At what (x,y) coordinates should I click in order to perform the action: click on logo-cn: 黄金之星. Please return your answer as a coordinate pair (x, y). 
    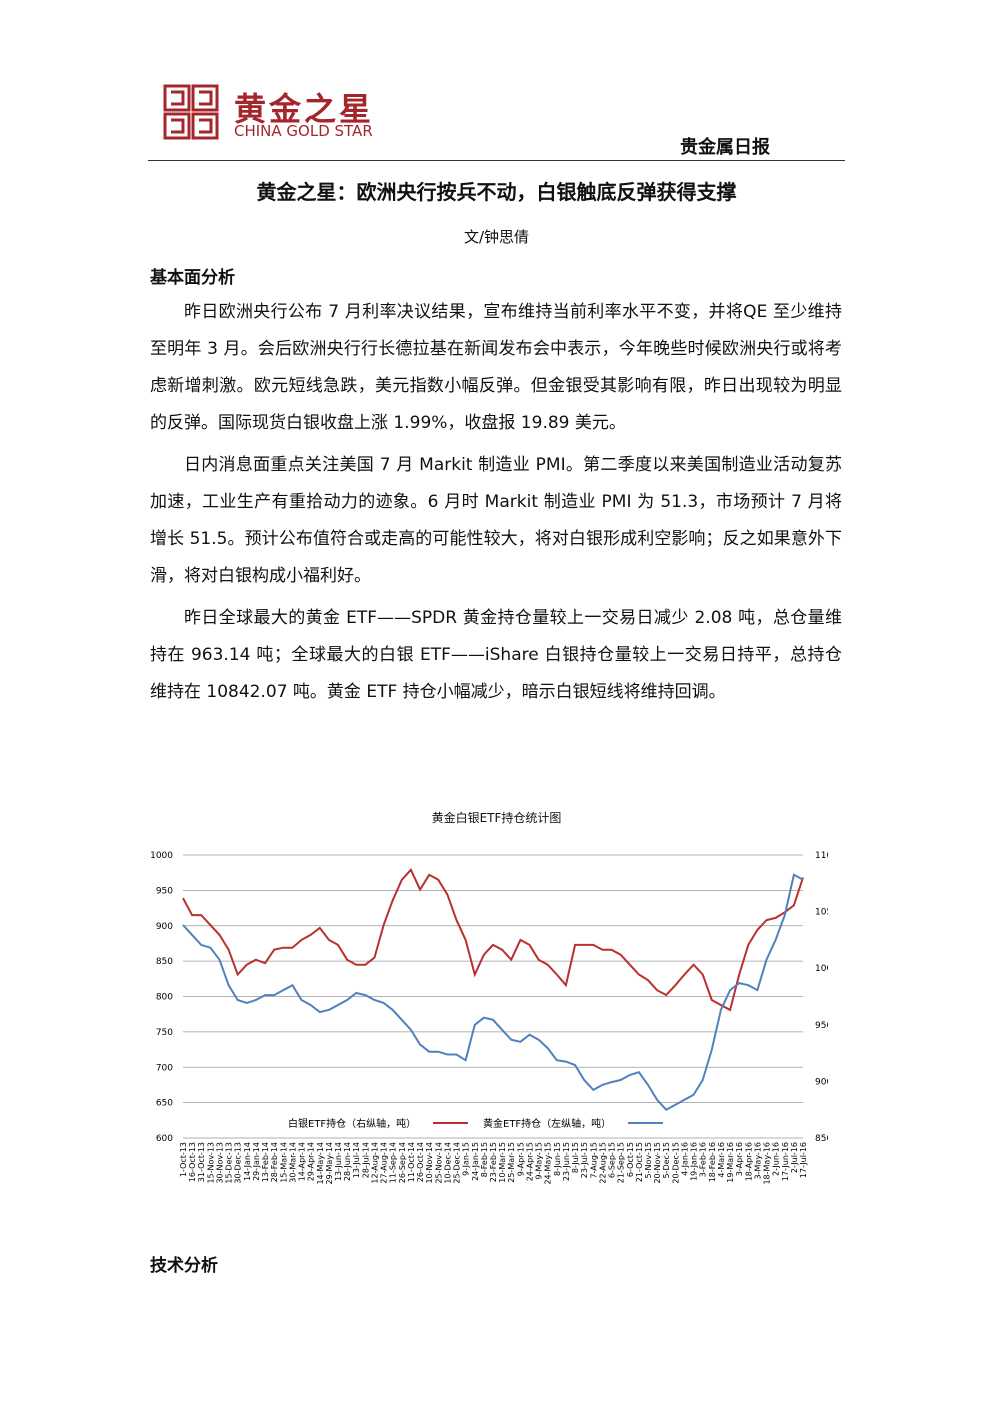
    Looking at the image, I should click on (304, 109).